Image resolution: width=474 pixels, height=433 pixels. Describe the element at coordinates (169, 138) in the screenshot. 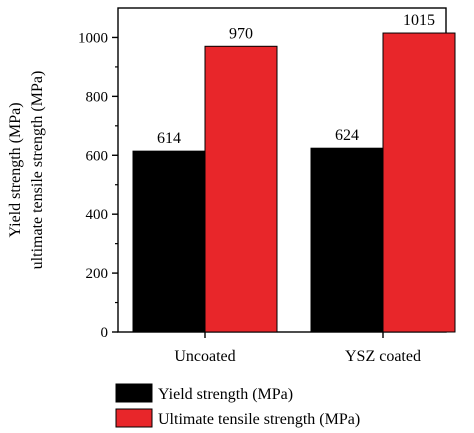

I see `bar-data-label: 614` at that location.